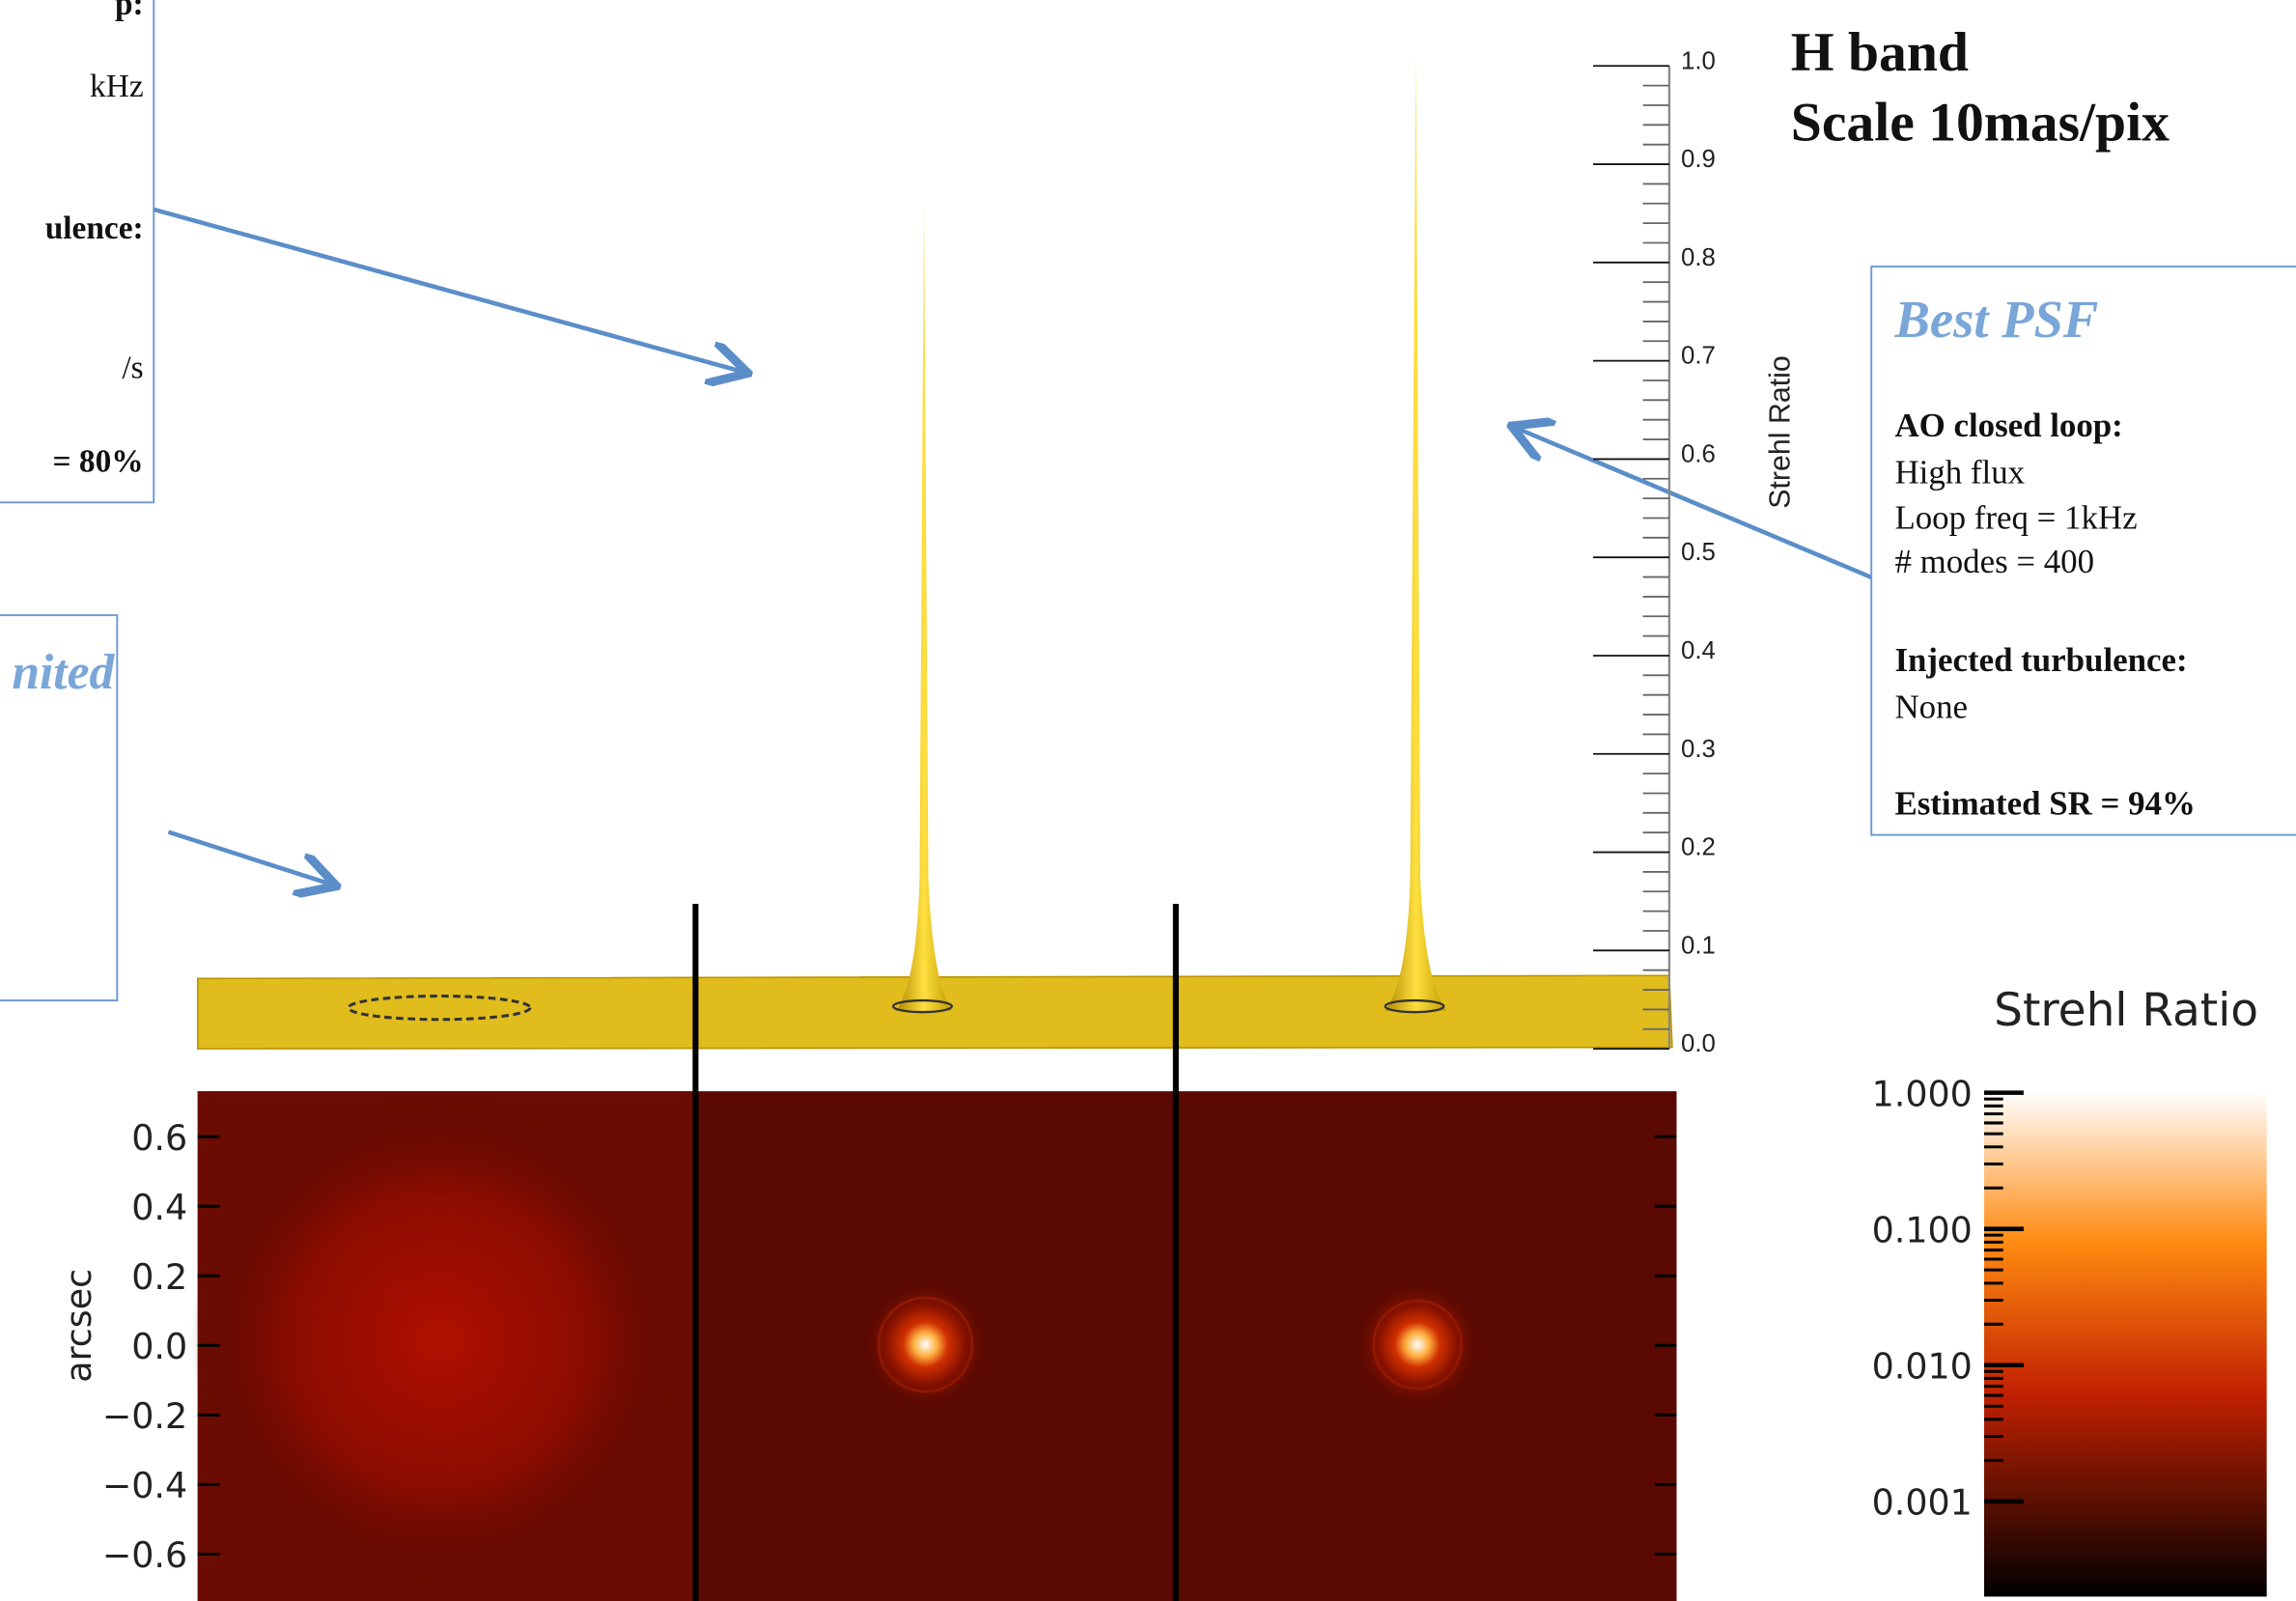  I want to click on axis-label: arcsec, so click(78, 1326).